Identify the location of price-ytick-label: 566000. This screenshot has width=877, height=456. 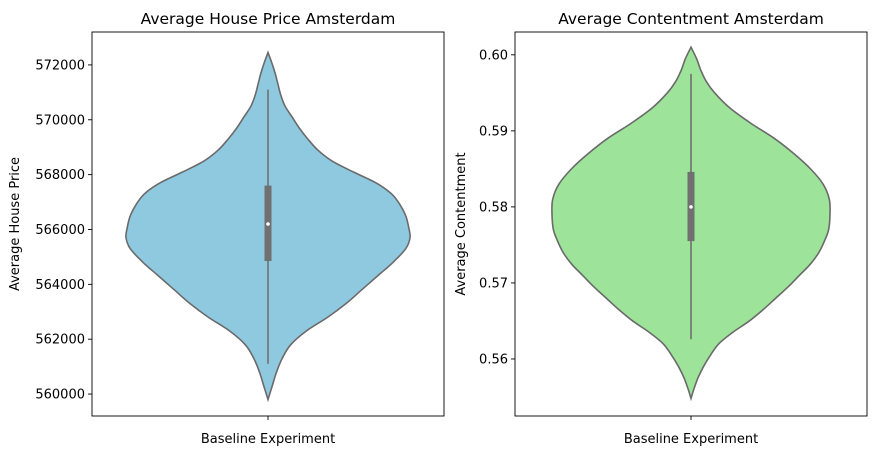
(60, 230).